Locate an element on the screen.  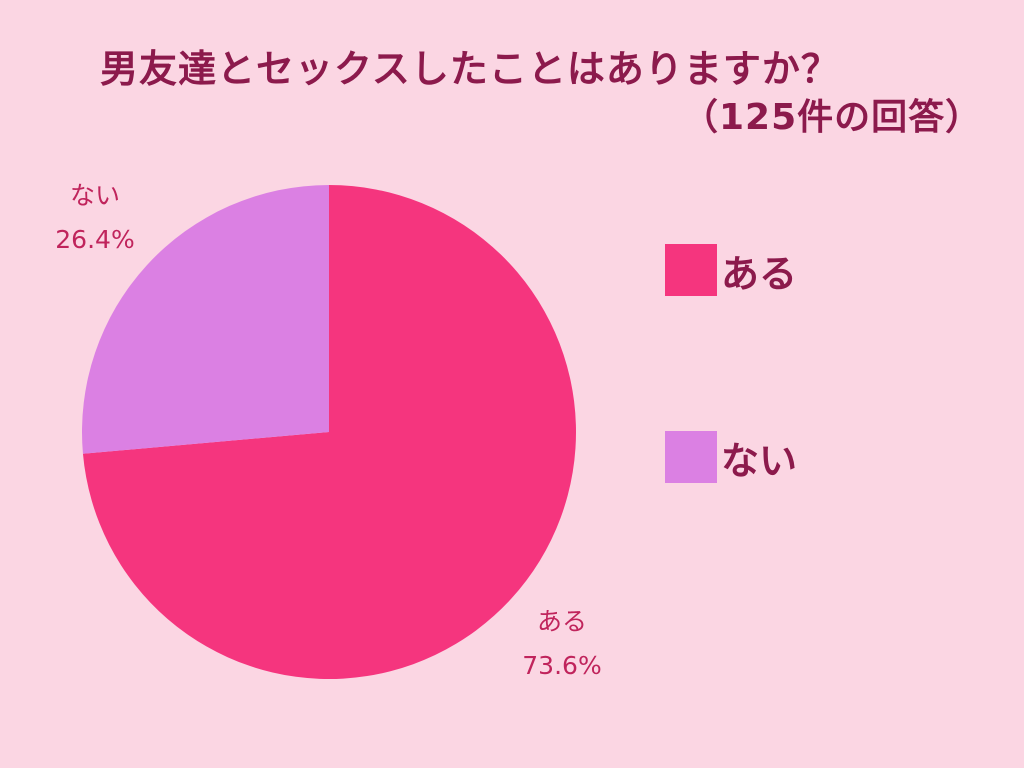
legend-item-nai: ない is located at coordinates (731, 457).